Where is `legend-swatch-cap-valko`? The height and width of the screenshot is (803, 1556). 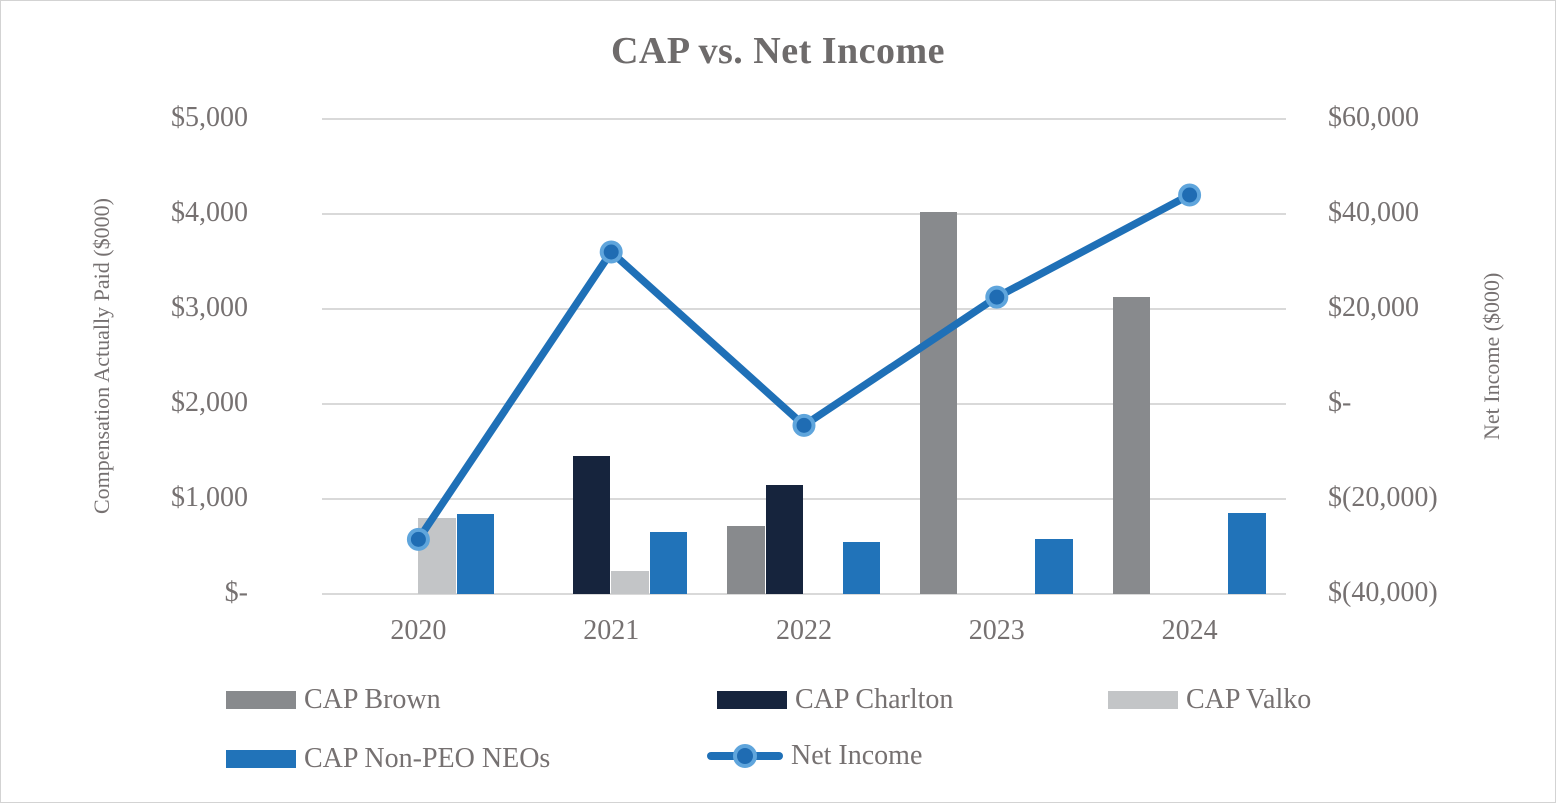 legend-swatch-cap-valko is located at coordinates (1143, 700).